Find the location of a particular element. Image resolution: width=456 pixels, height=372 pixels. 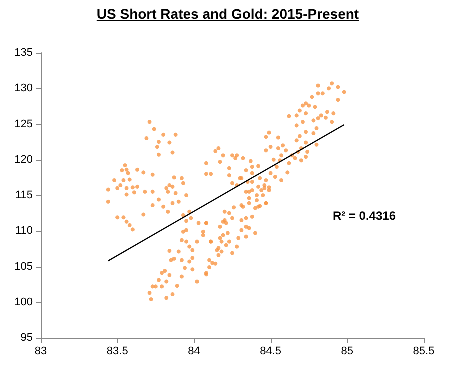

y-tick-label: 95 is located at coordinates (26, 338).